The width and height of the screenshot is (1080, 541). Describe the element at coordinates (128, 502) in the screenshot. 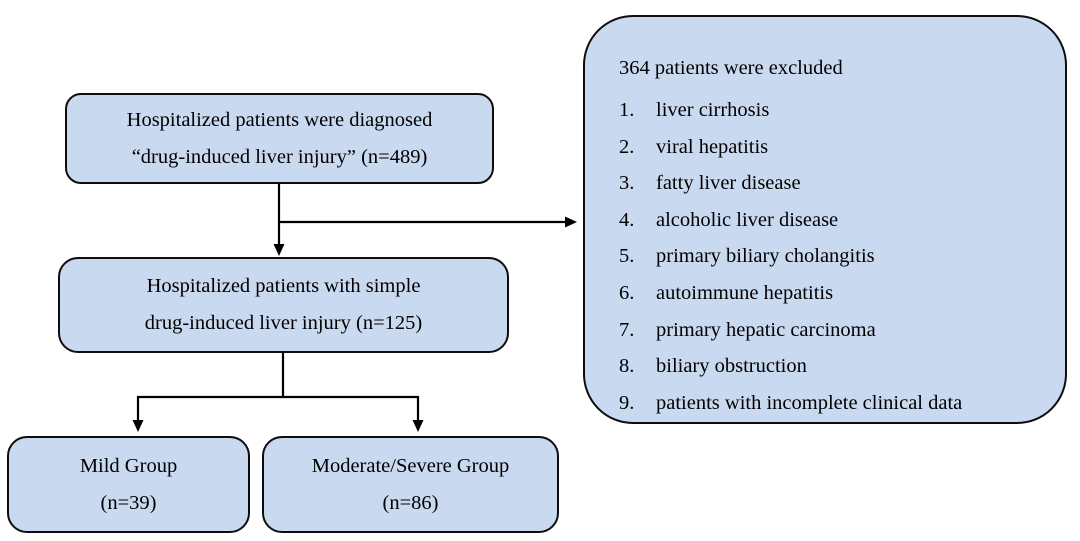

I see `node-mild-group-line-2: (n=39)` at that location.